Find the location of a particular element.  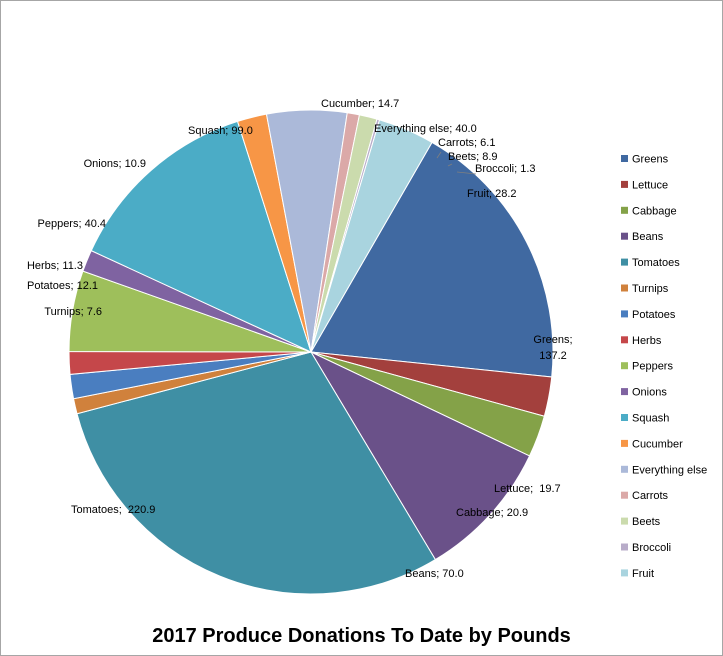

leader-line-broccoli is located at coordinates (466, 173).